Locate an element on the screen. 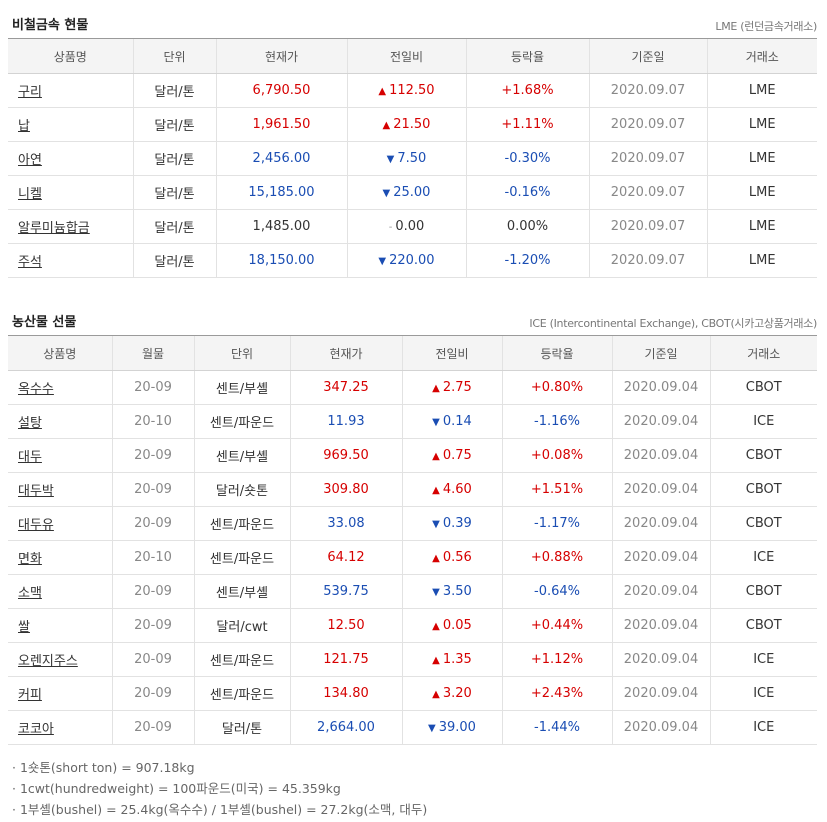  product-link: 아연 is located at coordinates (30, 160).